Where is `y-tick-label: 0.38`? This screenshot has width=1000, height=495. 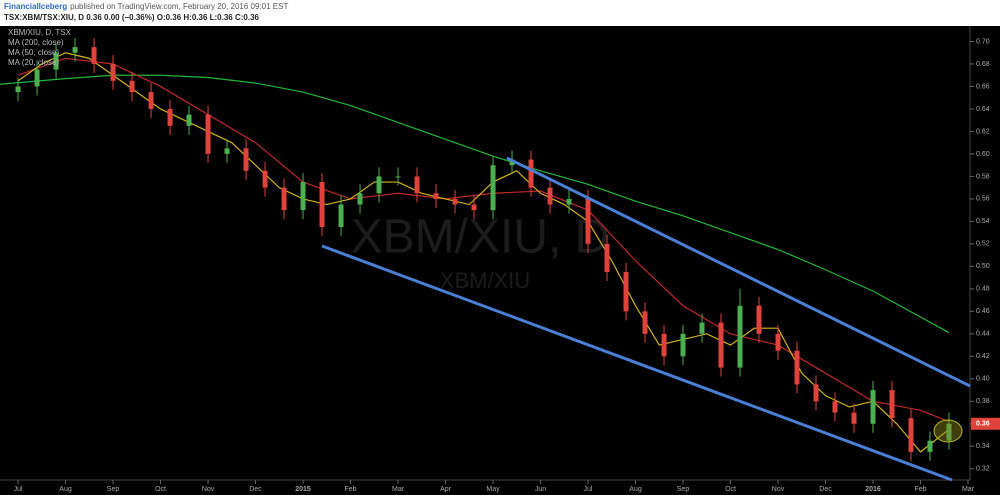 y-tick-label: 0.38 is located at coordinates (983, 401).